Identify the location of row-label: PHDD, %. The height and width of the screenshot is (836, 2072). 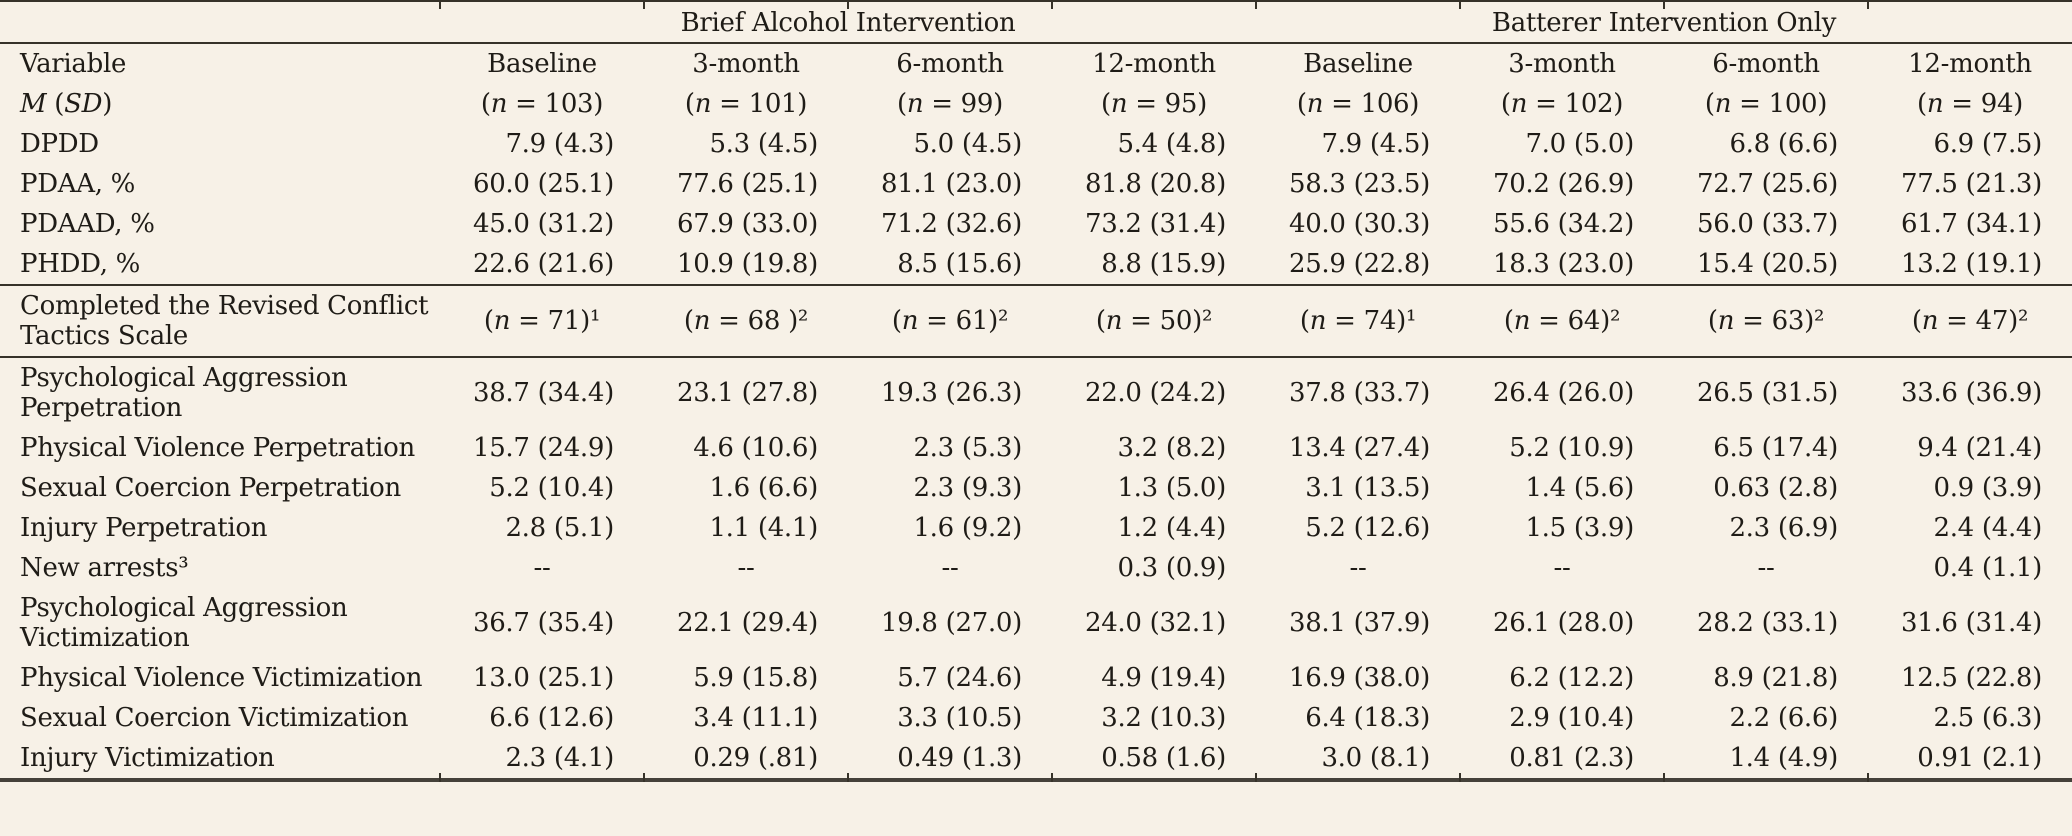
(80, 264).